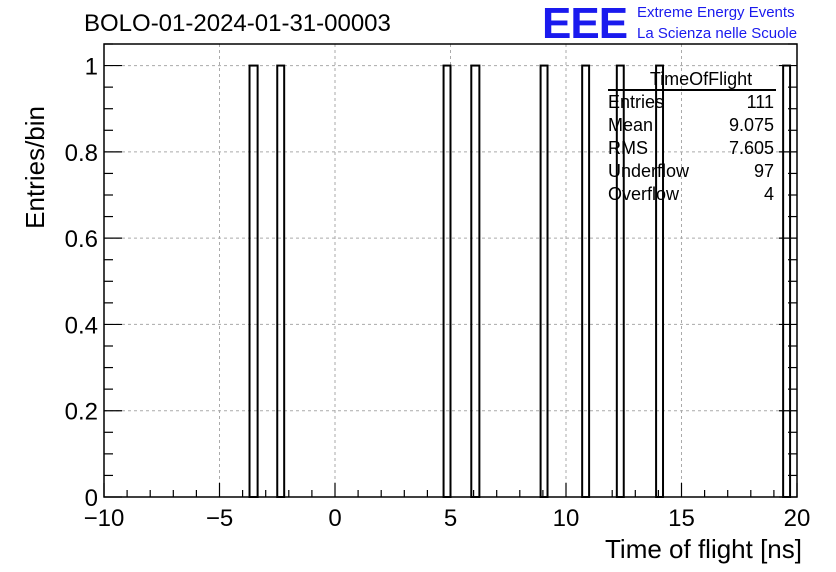  What do you see at coordinates (681, 518) in the screenshot?
I see `x-tick-label: 15` at bounding box center [681, 518].